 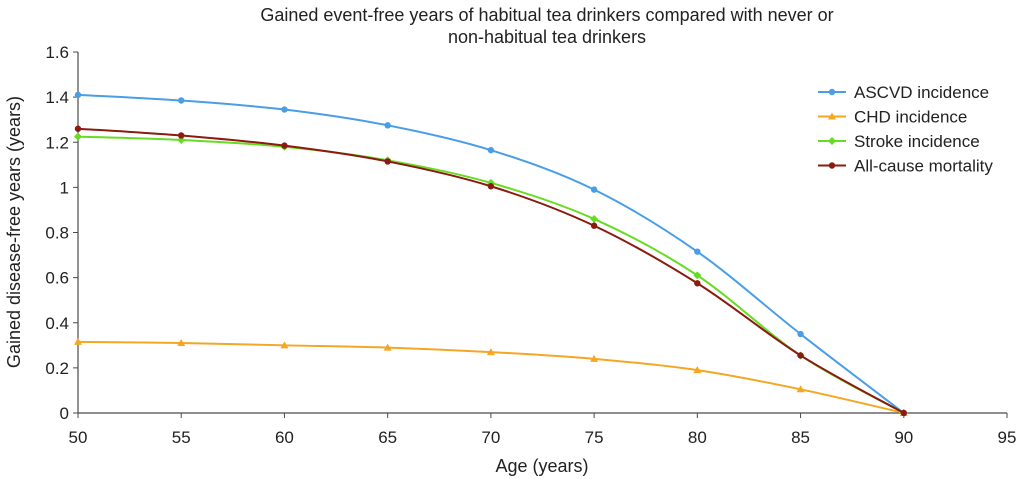 What do you see at coordinates (387, 437) in the screenshot?
I see `x-tick-label: 65` at bounding box center [387, 437].